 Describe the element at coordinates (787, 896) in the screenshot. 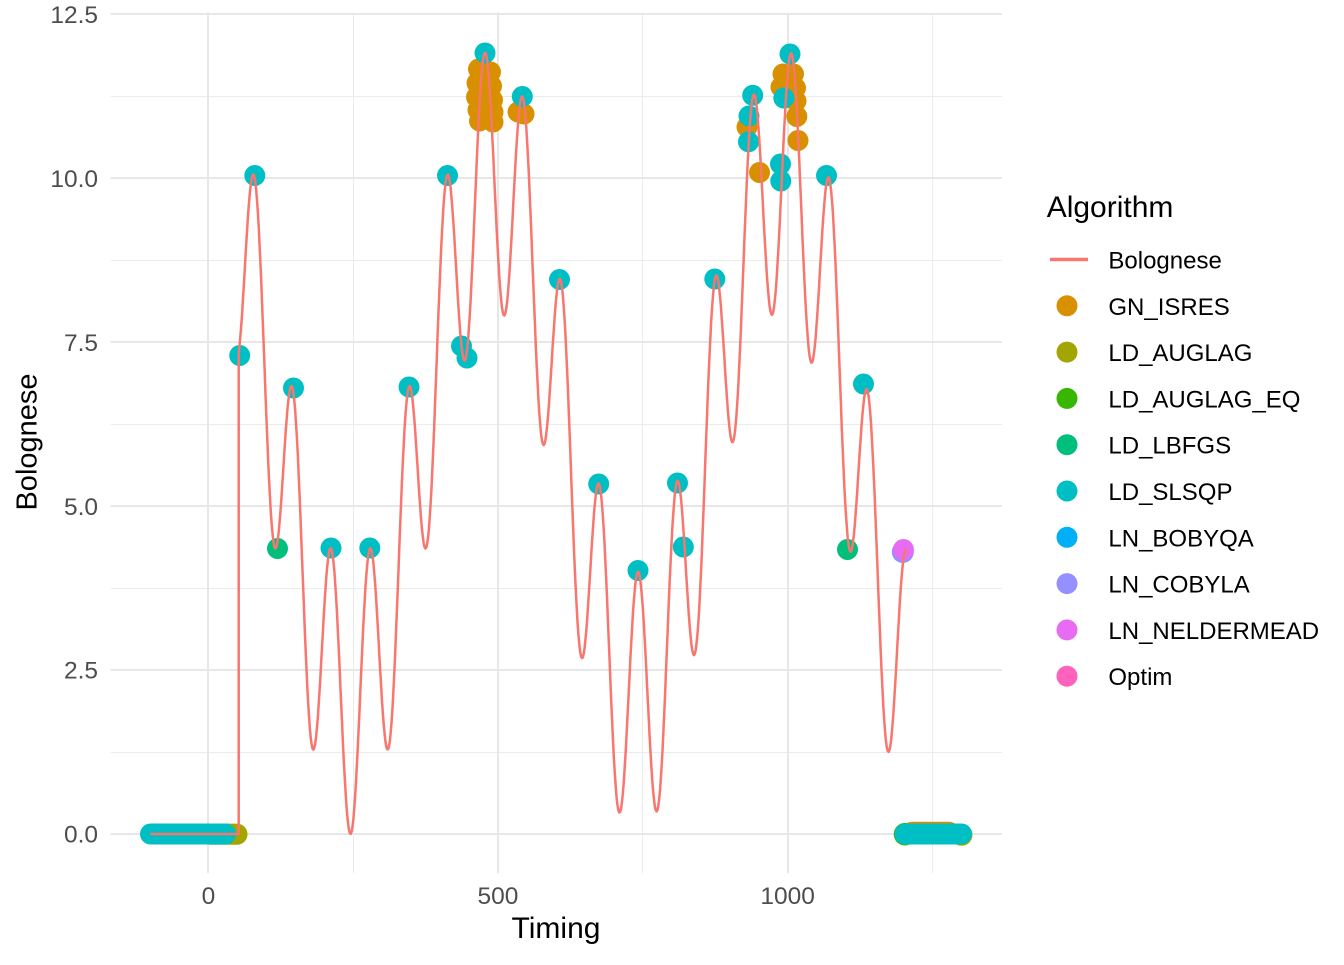

I see `svg-text: 1000` at that location.